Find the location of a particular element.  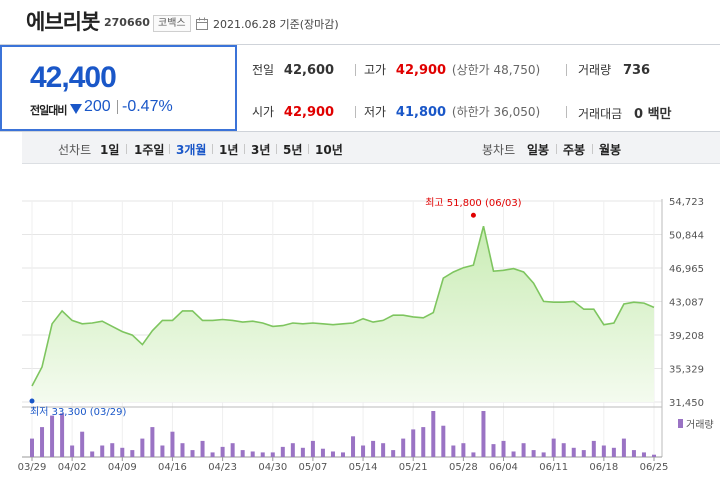

period-1y: 1년 is located at coordinates (229, 150).